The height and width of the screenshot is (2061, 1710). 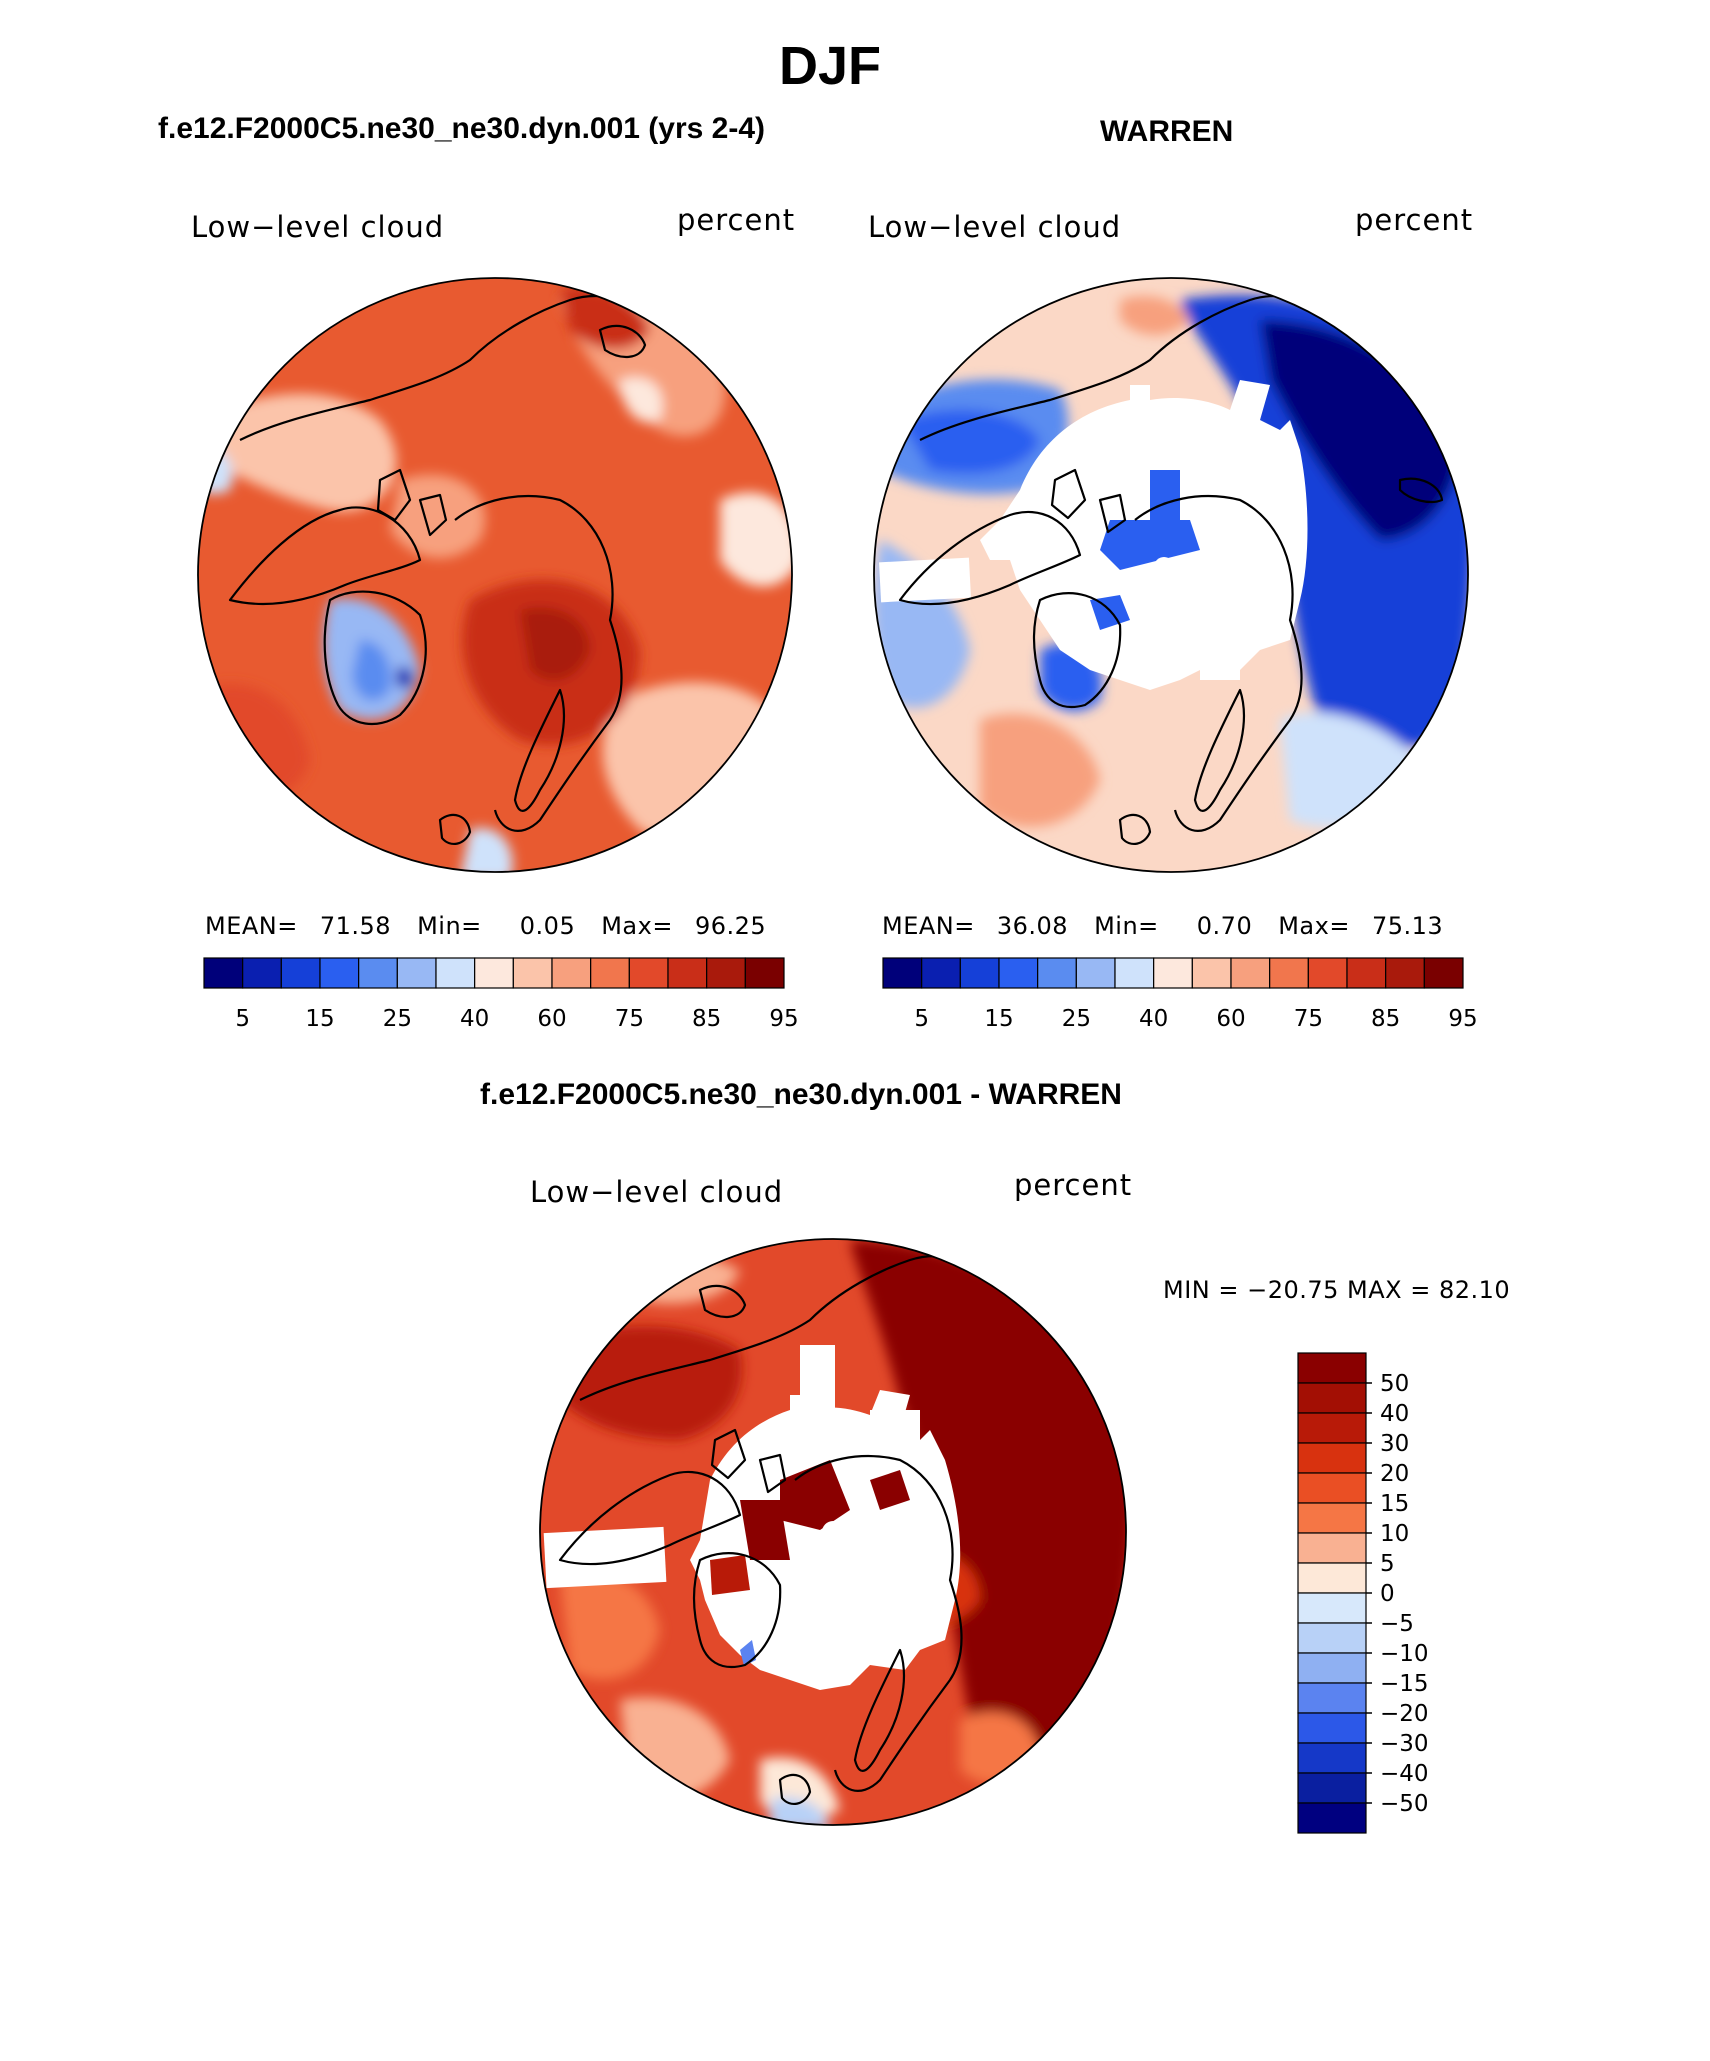 I want to click on main-title: DJF, so click(x=829, y=66).